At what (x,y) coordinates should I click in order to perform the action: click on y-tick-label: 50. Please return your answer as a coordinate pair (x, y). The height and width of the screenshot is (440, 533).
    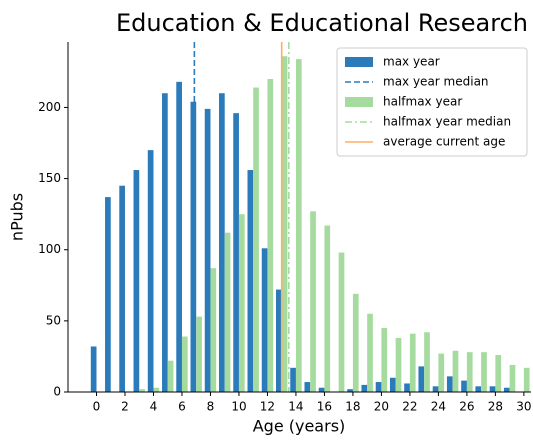
    Looking at the image, I should click on (53, 320).